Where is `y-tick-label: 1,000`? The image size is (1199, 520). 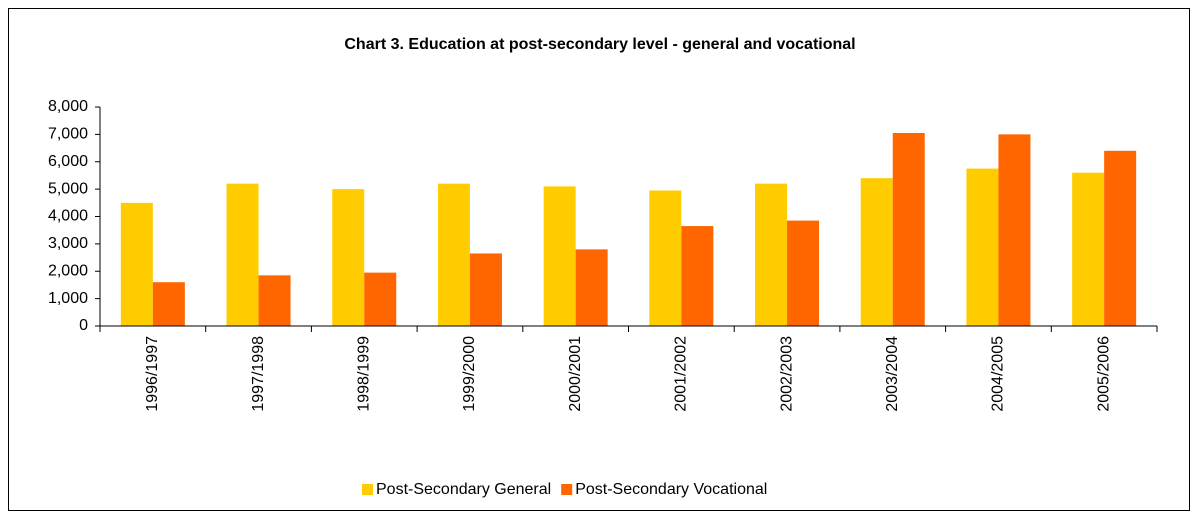 y-tick-label: 1,000 is located at coordinates (68, 298).